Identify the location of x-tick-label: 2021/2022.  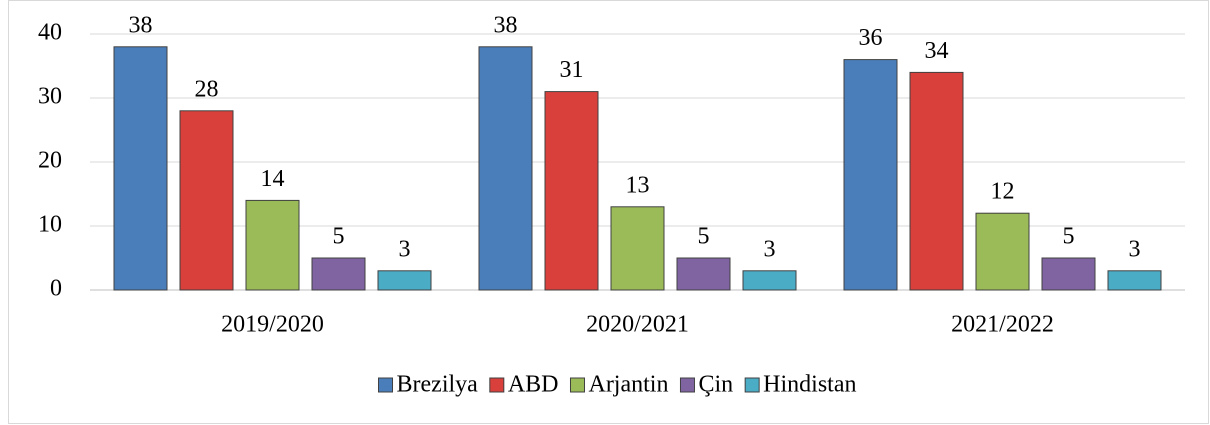
(1002, 325).